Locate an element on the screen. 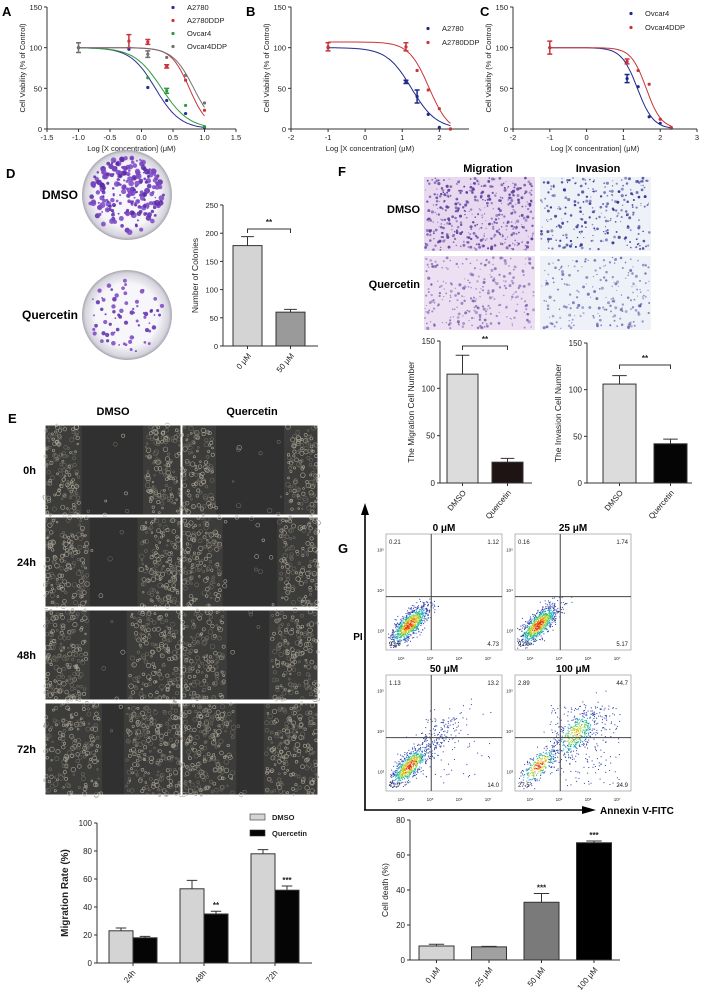 The width and height of the screenshot is (704, 995). wound-healing-image is located at coordinates (250, 470).